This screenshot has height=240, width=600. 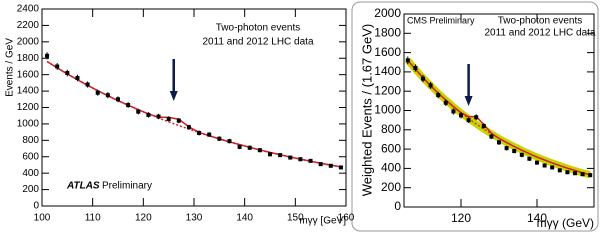 What do you see at coordinates (42, 218) in the screenshot?
I see `x-tick-label: 100` at bounding box center [42, 218].